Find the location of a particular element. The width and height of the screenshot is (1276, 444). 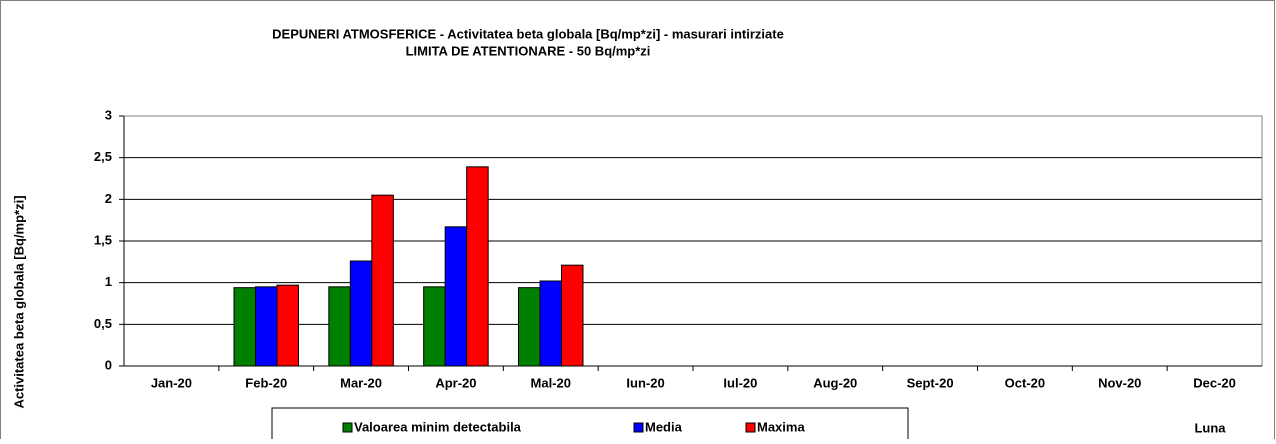

x-tick-label: Iul-20 is located at coordinates (740, 382).